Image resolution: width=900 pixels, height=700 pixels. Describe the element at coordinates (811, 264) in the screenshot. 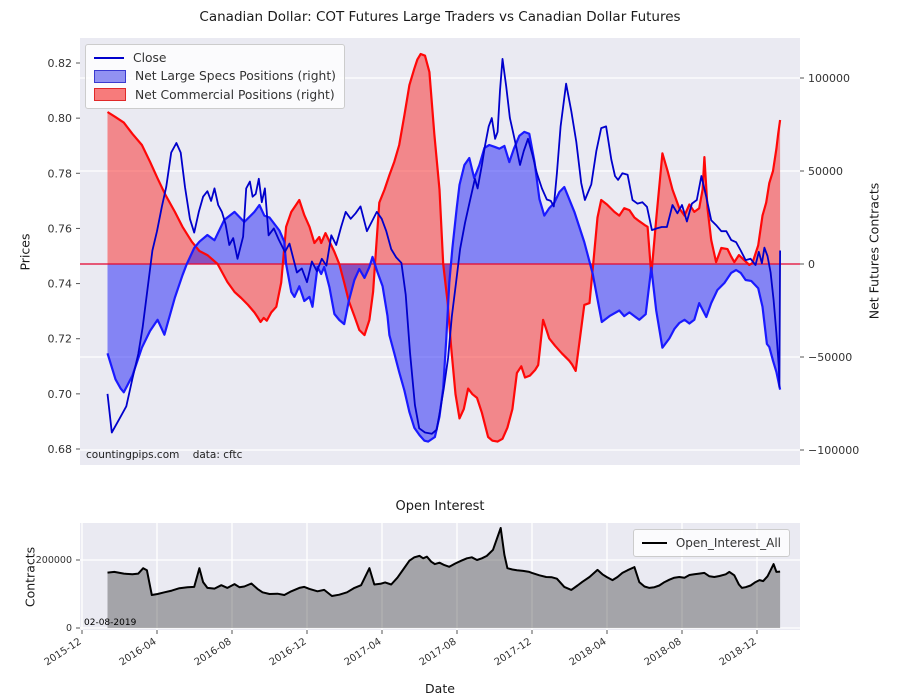

I see `right-tick-label: 0` at that location.